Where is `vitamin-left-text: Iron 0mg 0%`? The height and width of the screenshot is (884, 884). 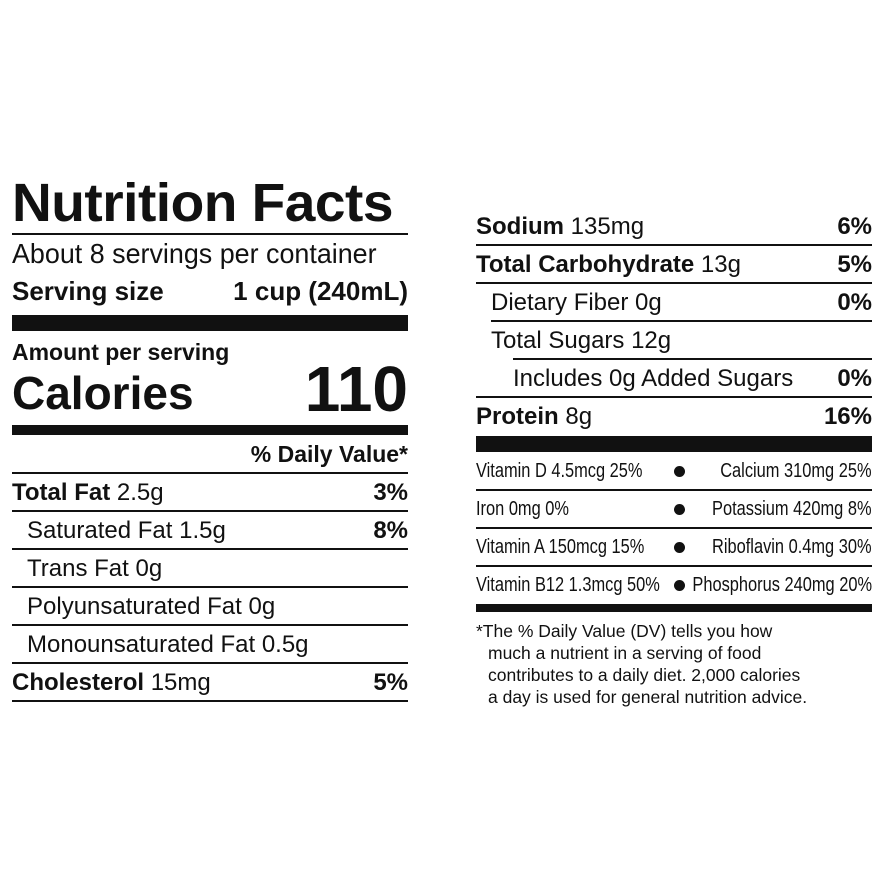
vitamin-left-text: Iron 0mg 0% is located at coordinates (522, 509).